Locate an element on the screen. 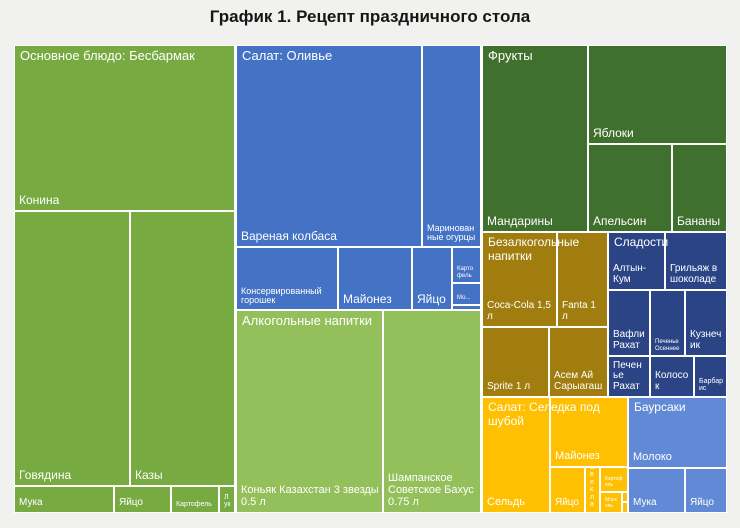  cell-label: Казы is located at coordinates (149, 475).